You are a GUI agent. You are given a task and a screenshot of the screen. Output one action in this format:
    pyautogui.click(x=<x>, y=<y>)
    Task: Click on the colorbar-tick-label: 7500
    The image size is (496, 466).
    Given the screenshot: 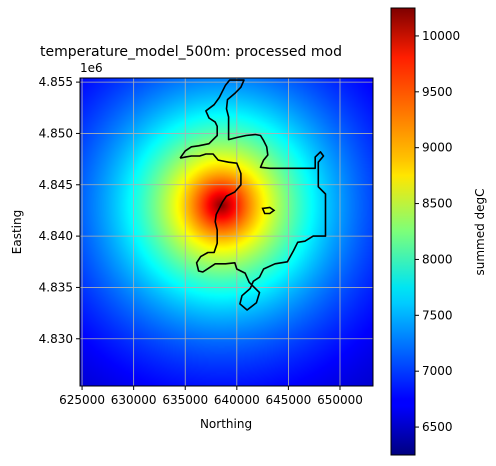 What is the action you would take?
    pyautogui.click(x=437, y=315)
    